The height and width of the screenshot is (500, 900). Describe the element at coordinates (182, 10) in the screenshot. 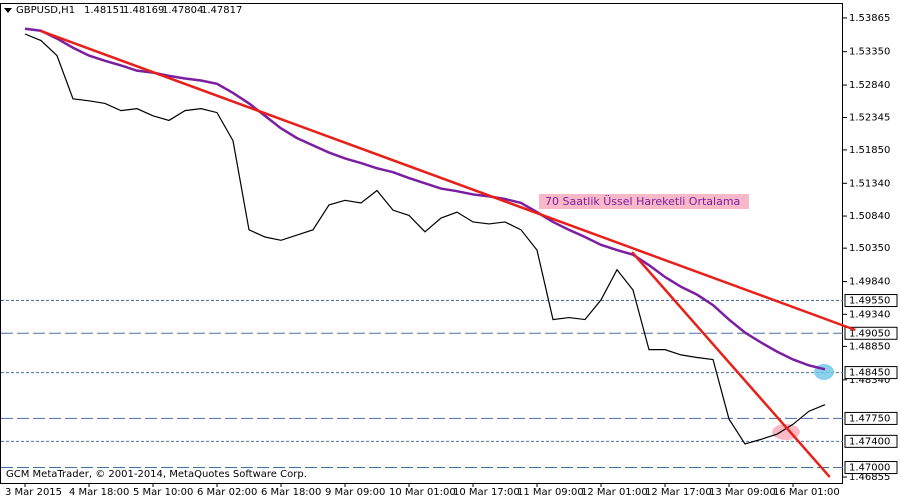

I see `low: 1.47804` at that location.